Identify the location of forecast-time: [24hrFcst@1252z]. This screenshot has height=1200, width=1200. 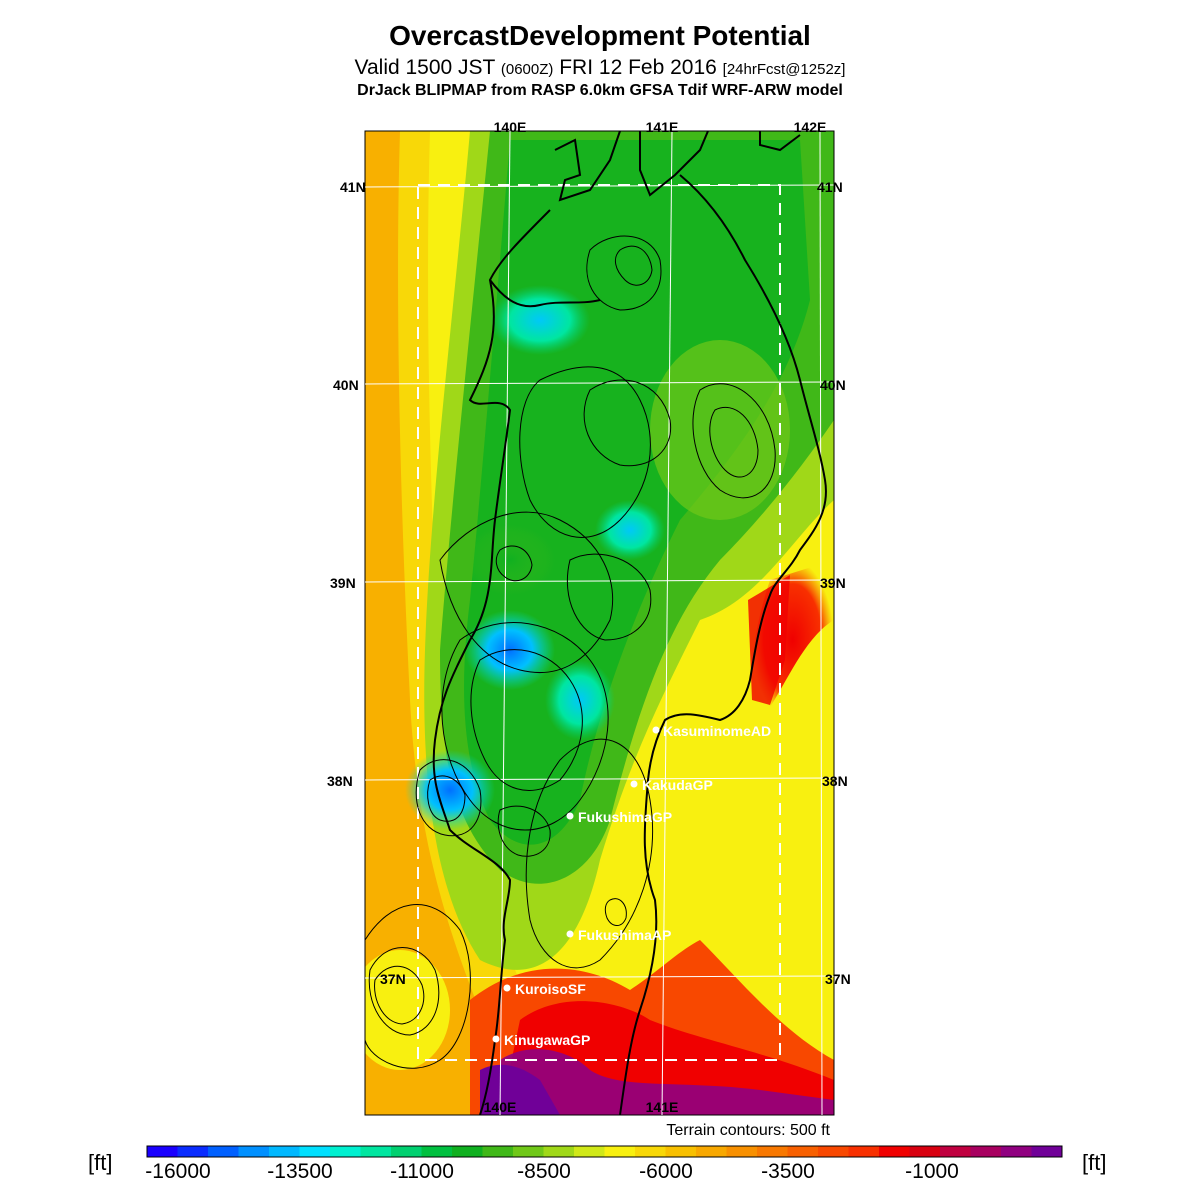
(784, 69).